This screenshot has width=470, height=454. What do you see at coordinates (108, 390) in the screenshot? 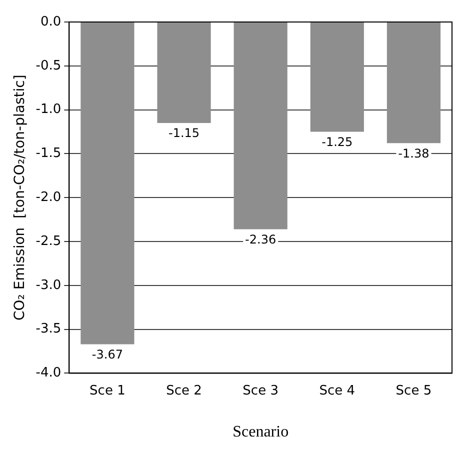
I see `x-tick-label: Sce 1` at bounding box center [108, 390].